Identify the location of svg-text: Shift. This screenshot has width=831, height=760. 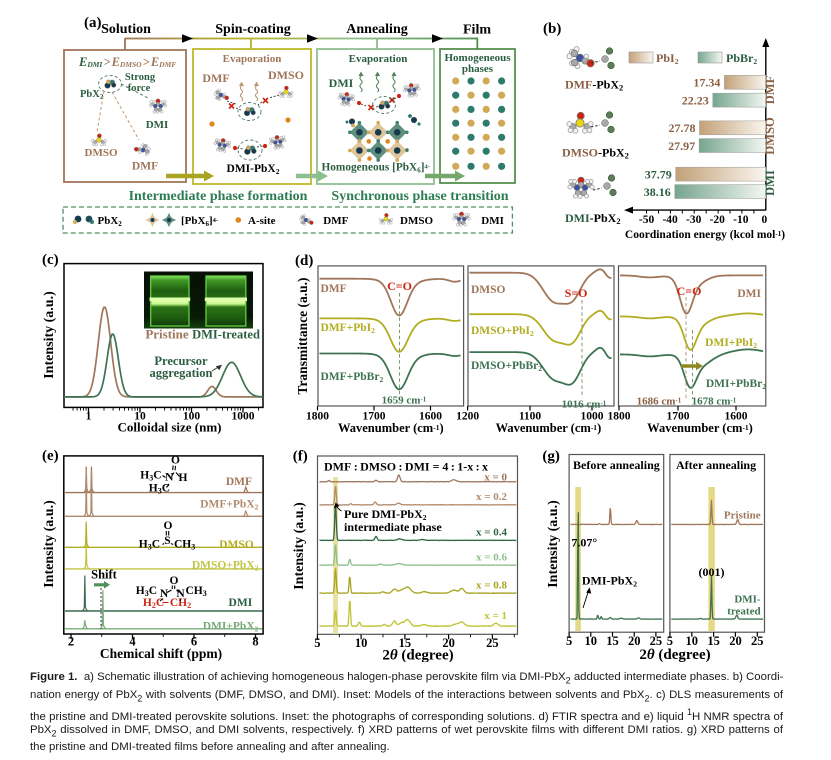
(104, 575).